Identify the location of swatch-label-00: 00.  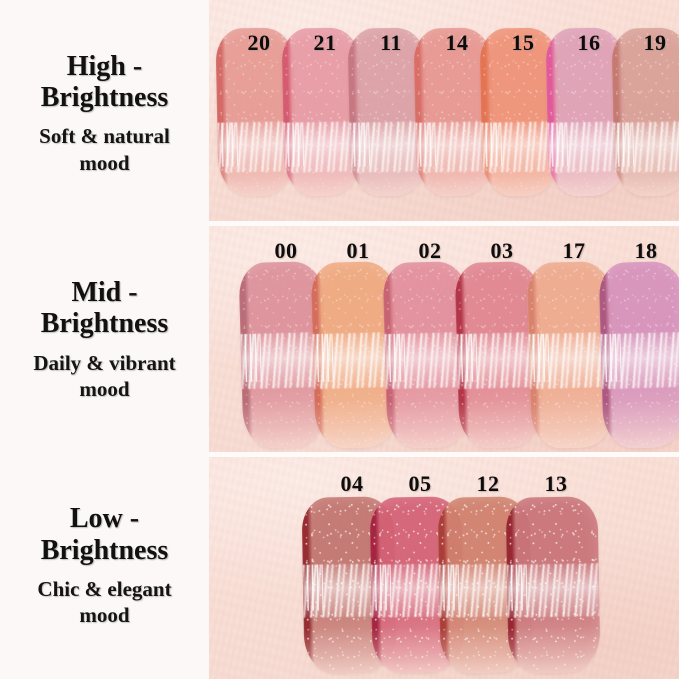
(286, 250).